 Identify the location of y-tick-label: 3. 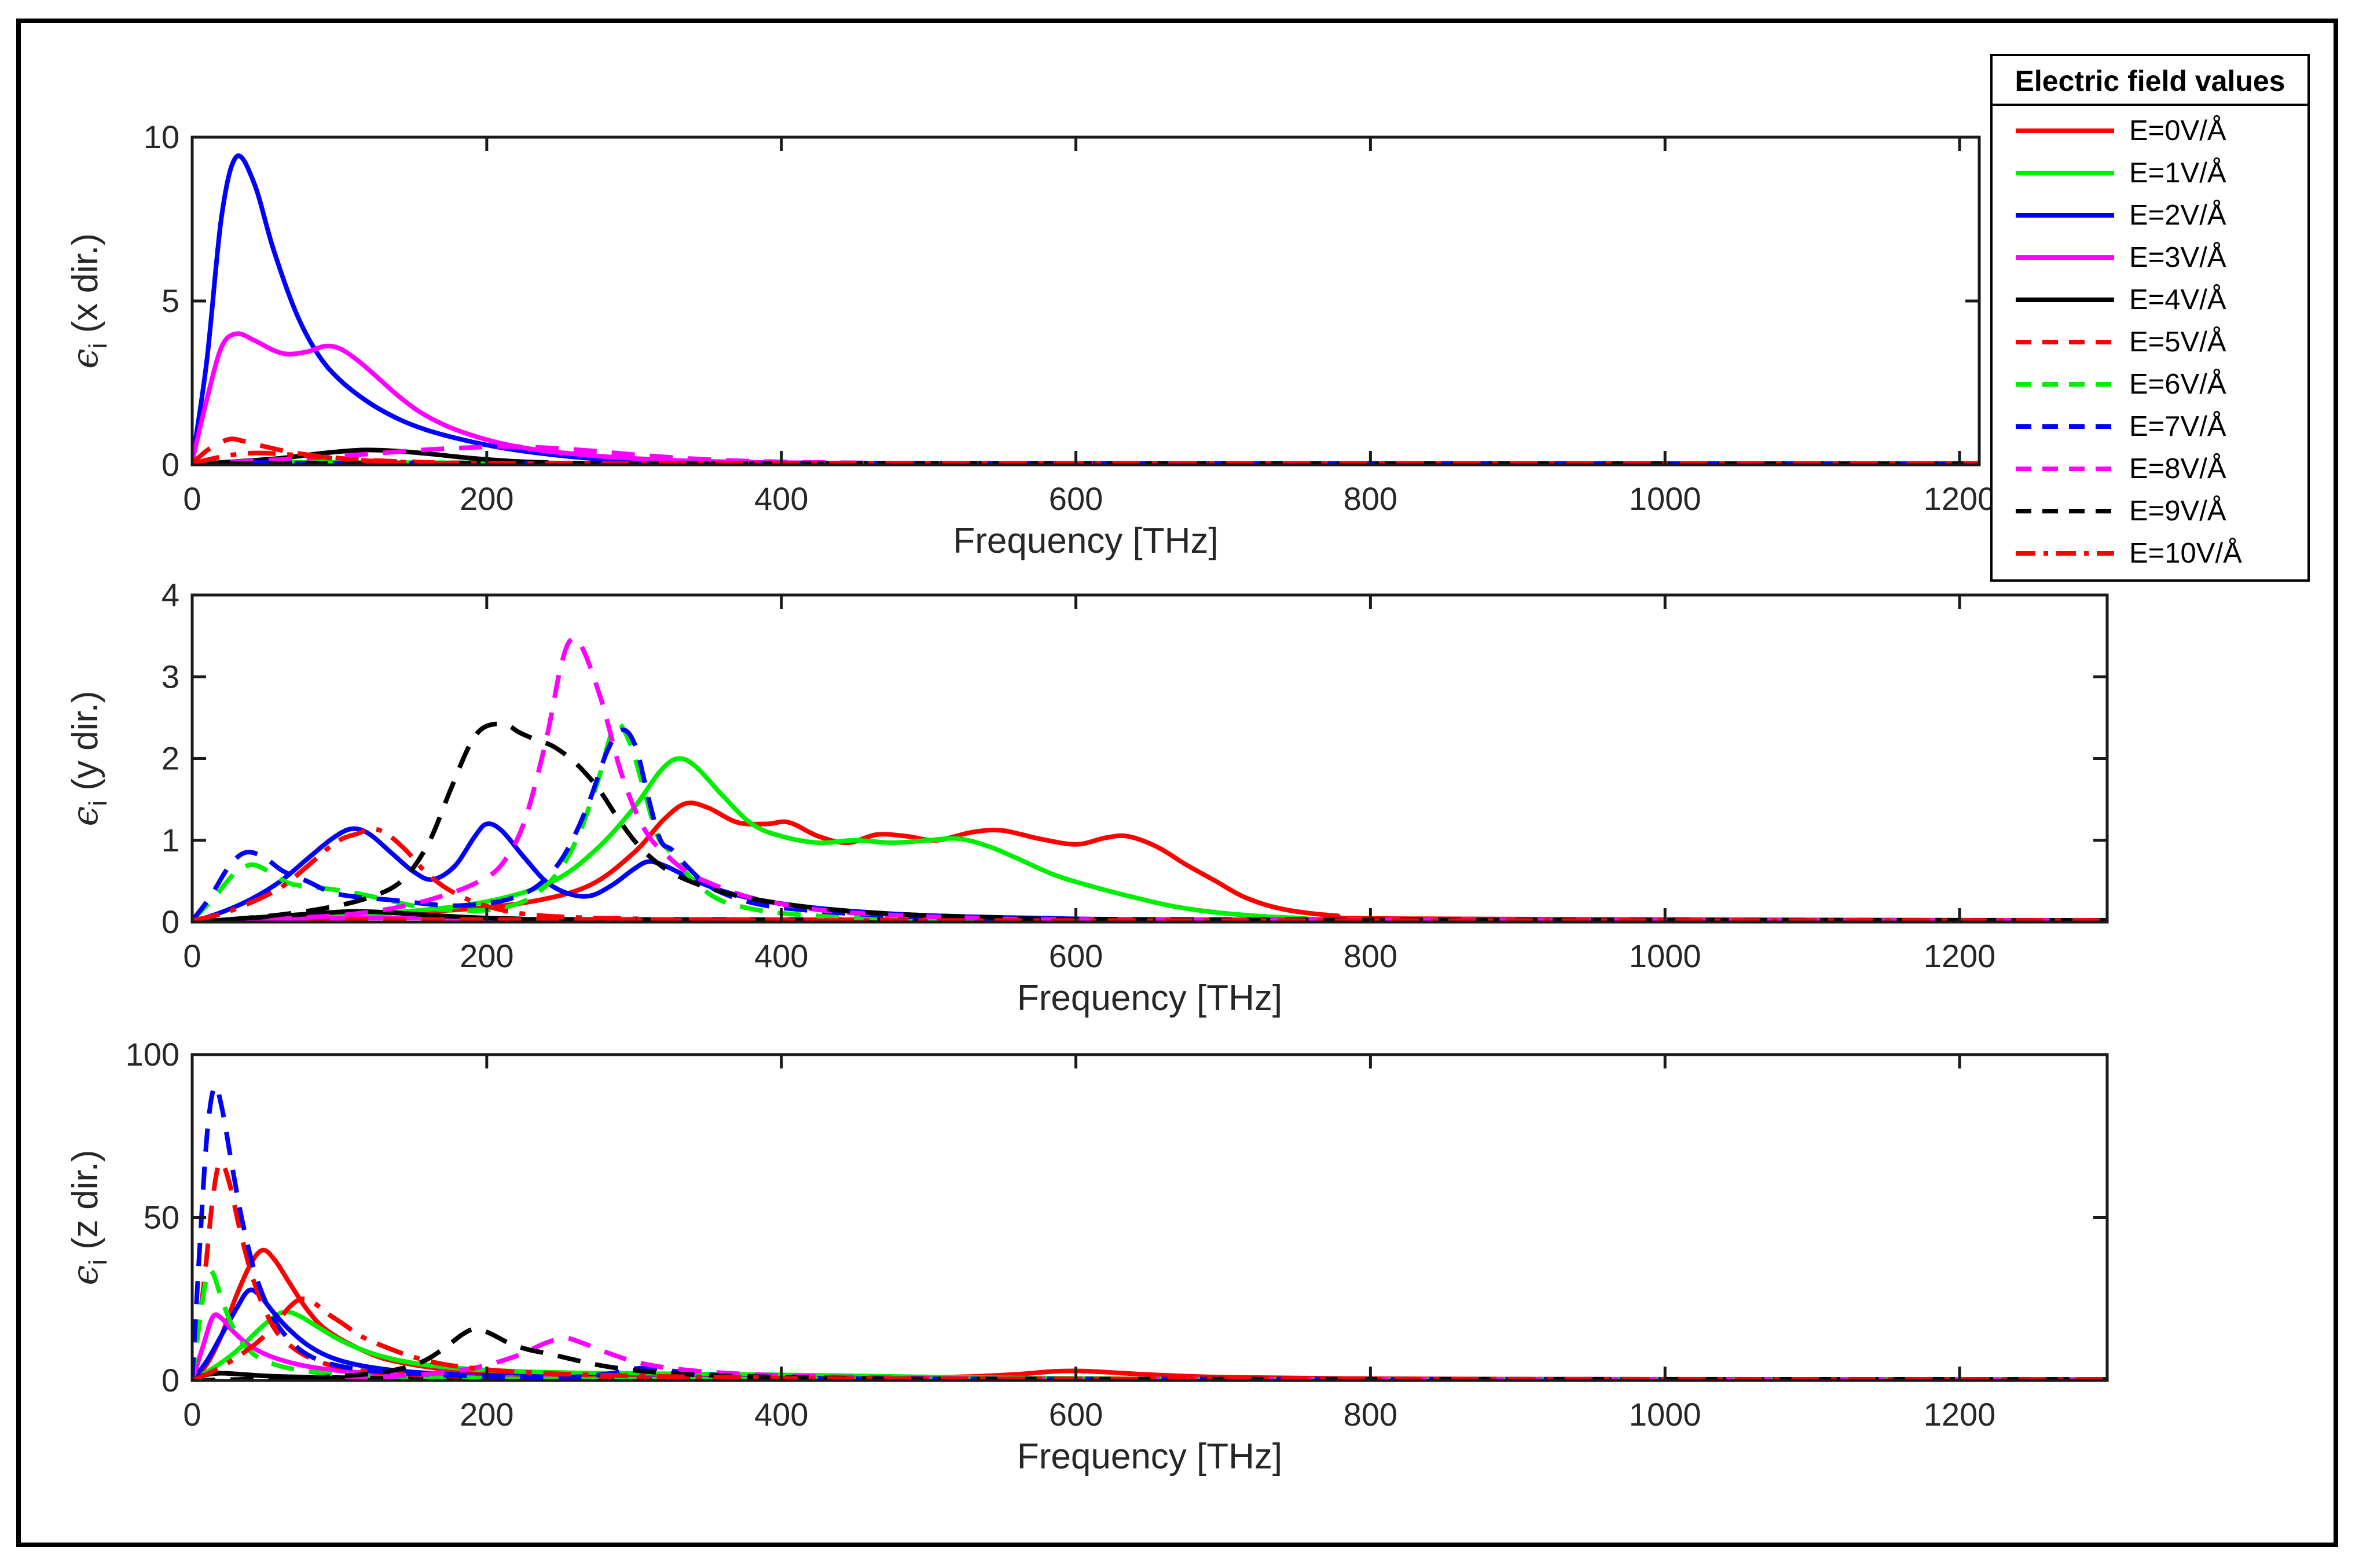
(170, 676).